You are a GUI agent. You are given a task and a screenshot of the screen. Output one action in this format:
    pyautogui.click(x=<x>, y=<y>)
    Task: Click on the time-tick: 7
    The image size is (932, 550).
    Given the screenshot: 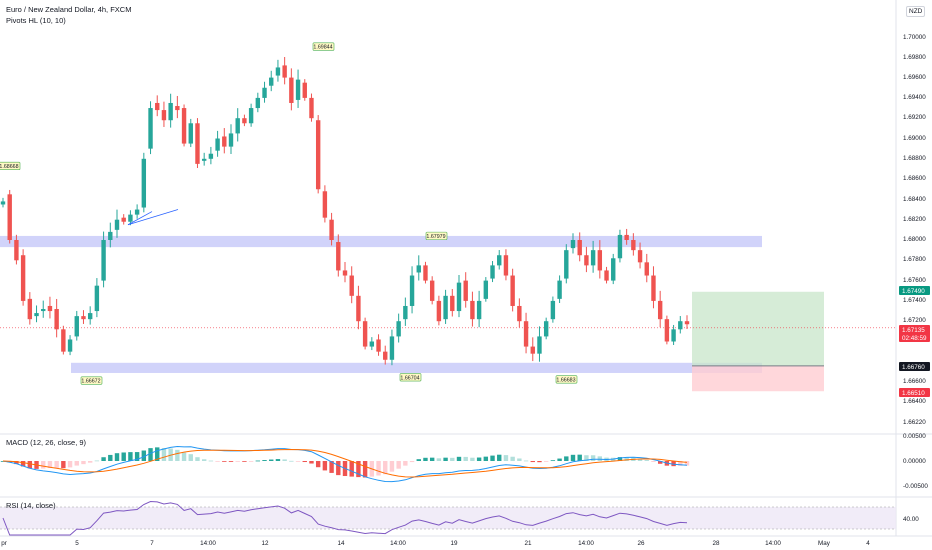 What is the action you would take?
    pyautogui.click(x=152, y=543)
    